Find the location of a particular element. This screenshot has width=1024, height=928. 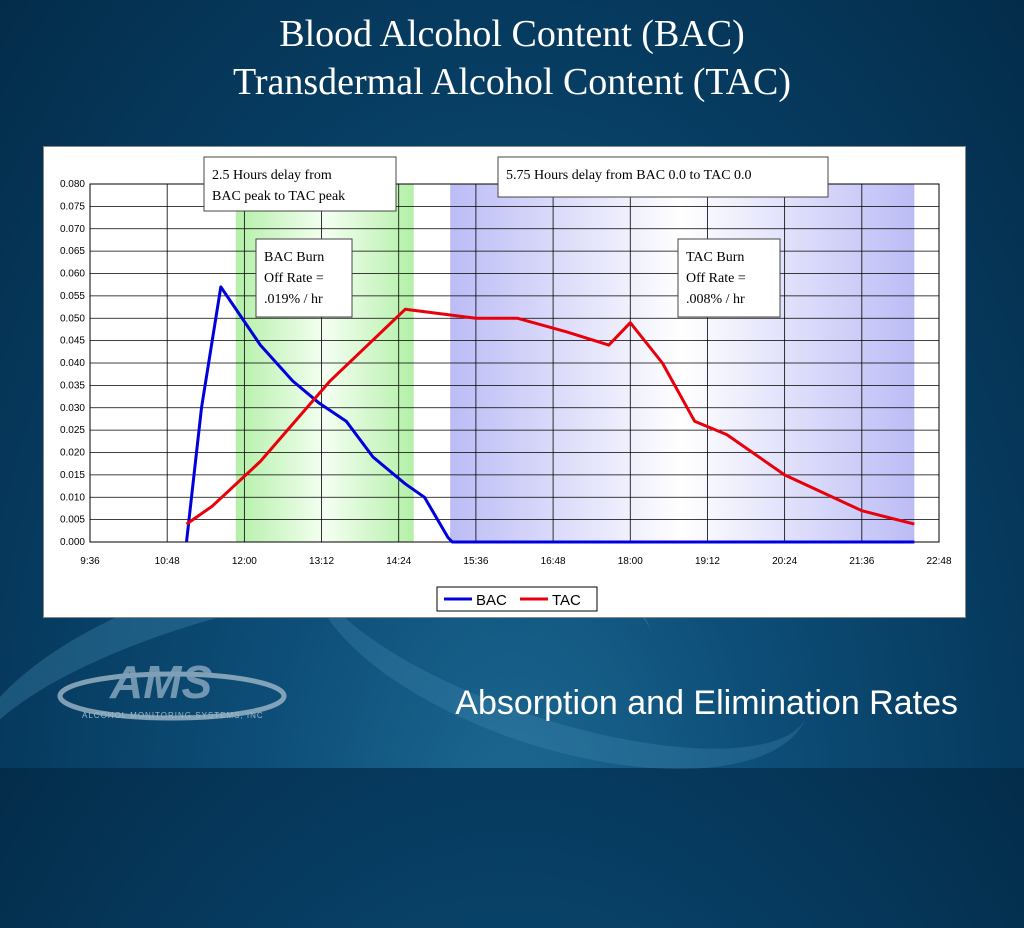

annotation-delay-zero-text: 5.75 Hours delay from BAC 0.0 to TAC 0.0 is located at coordinates (629, 175).